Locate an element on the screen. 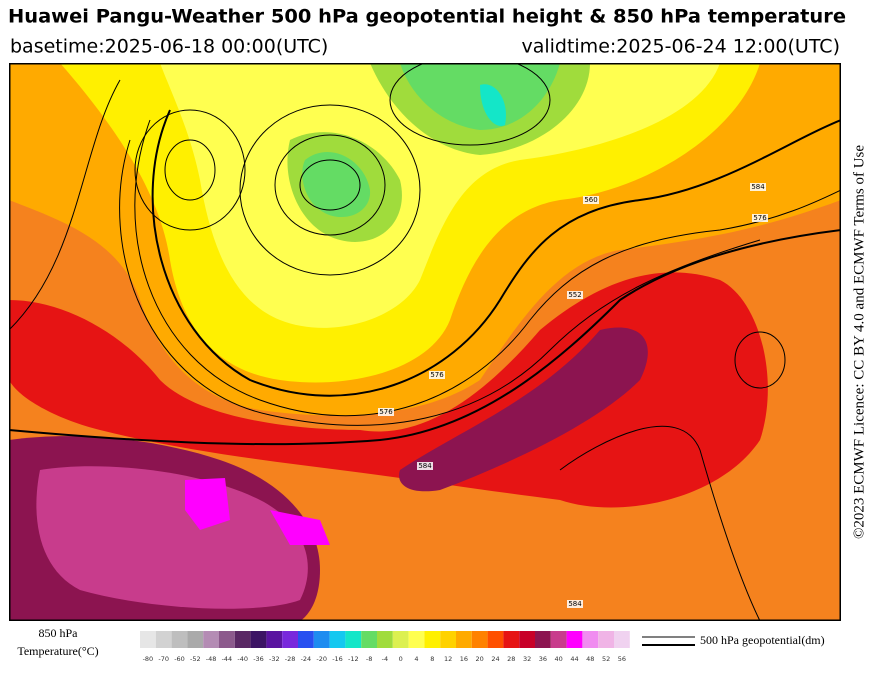 The image size is (870, 680). colorbar-tick-label: 56 is located at coordinates (622, 659).